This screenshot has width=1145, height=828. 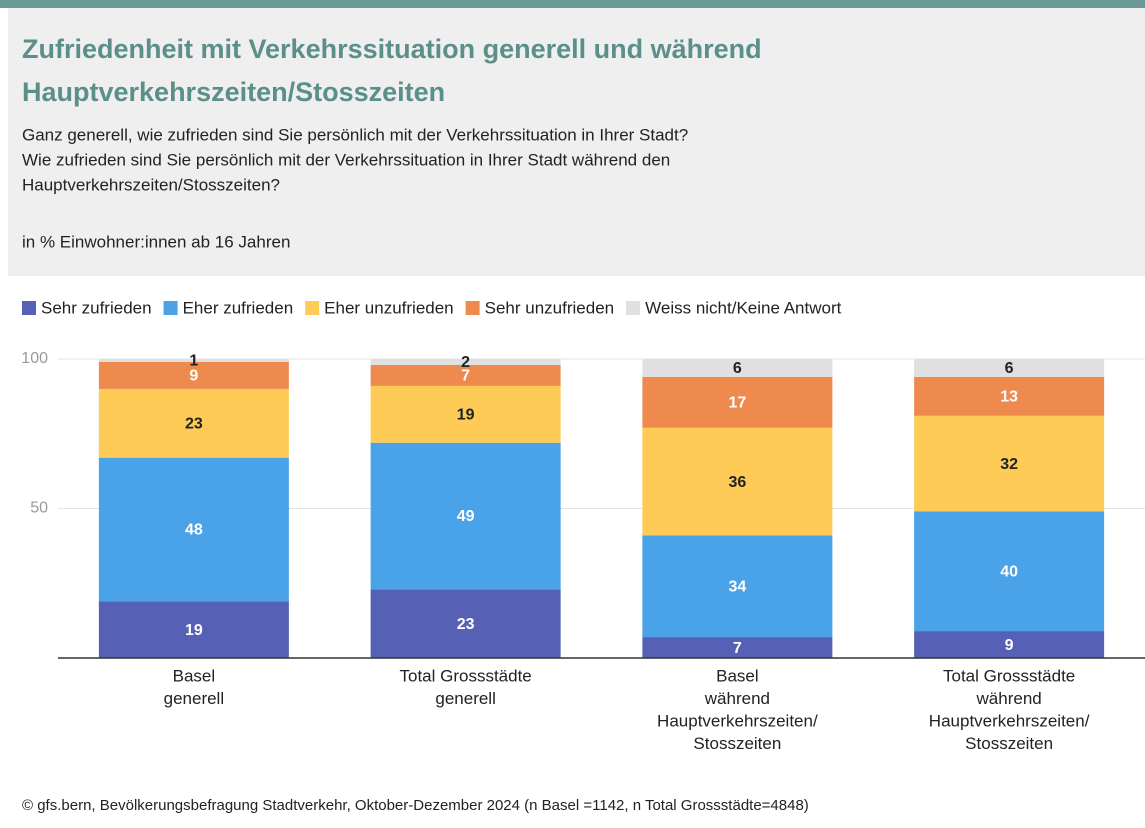 I want to click on legend-label: Eher zufrieden, so click(x=238, y=307).